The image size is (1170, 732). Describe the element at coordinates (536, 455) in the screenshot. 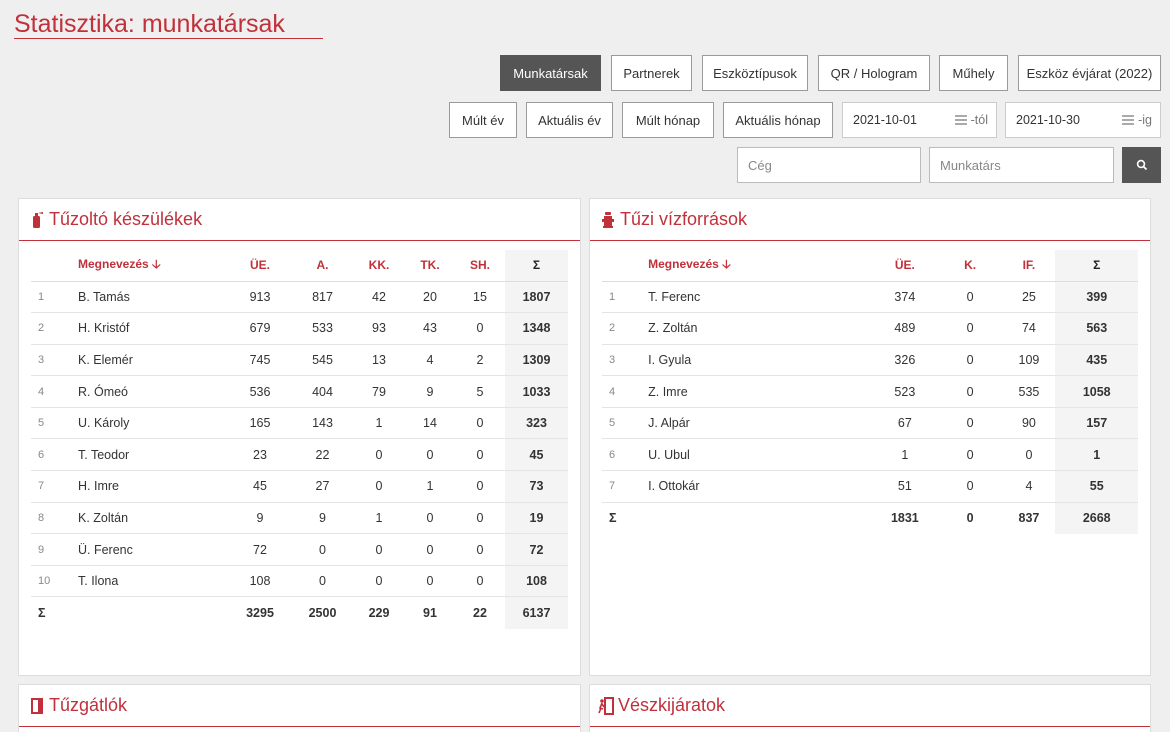

I see `row-sum: 45` at that location.